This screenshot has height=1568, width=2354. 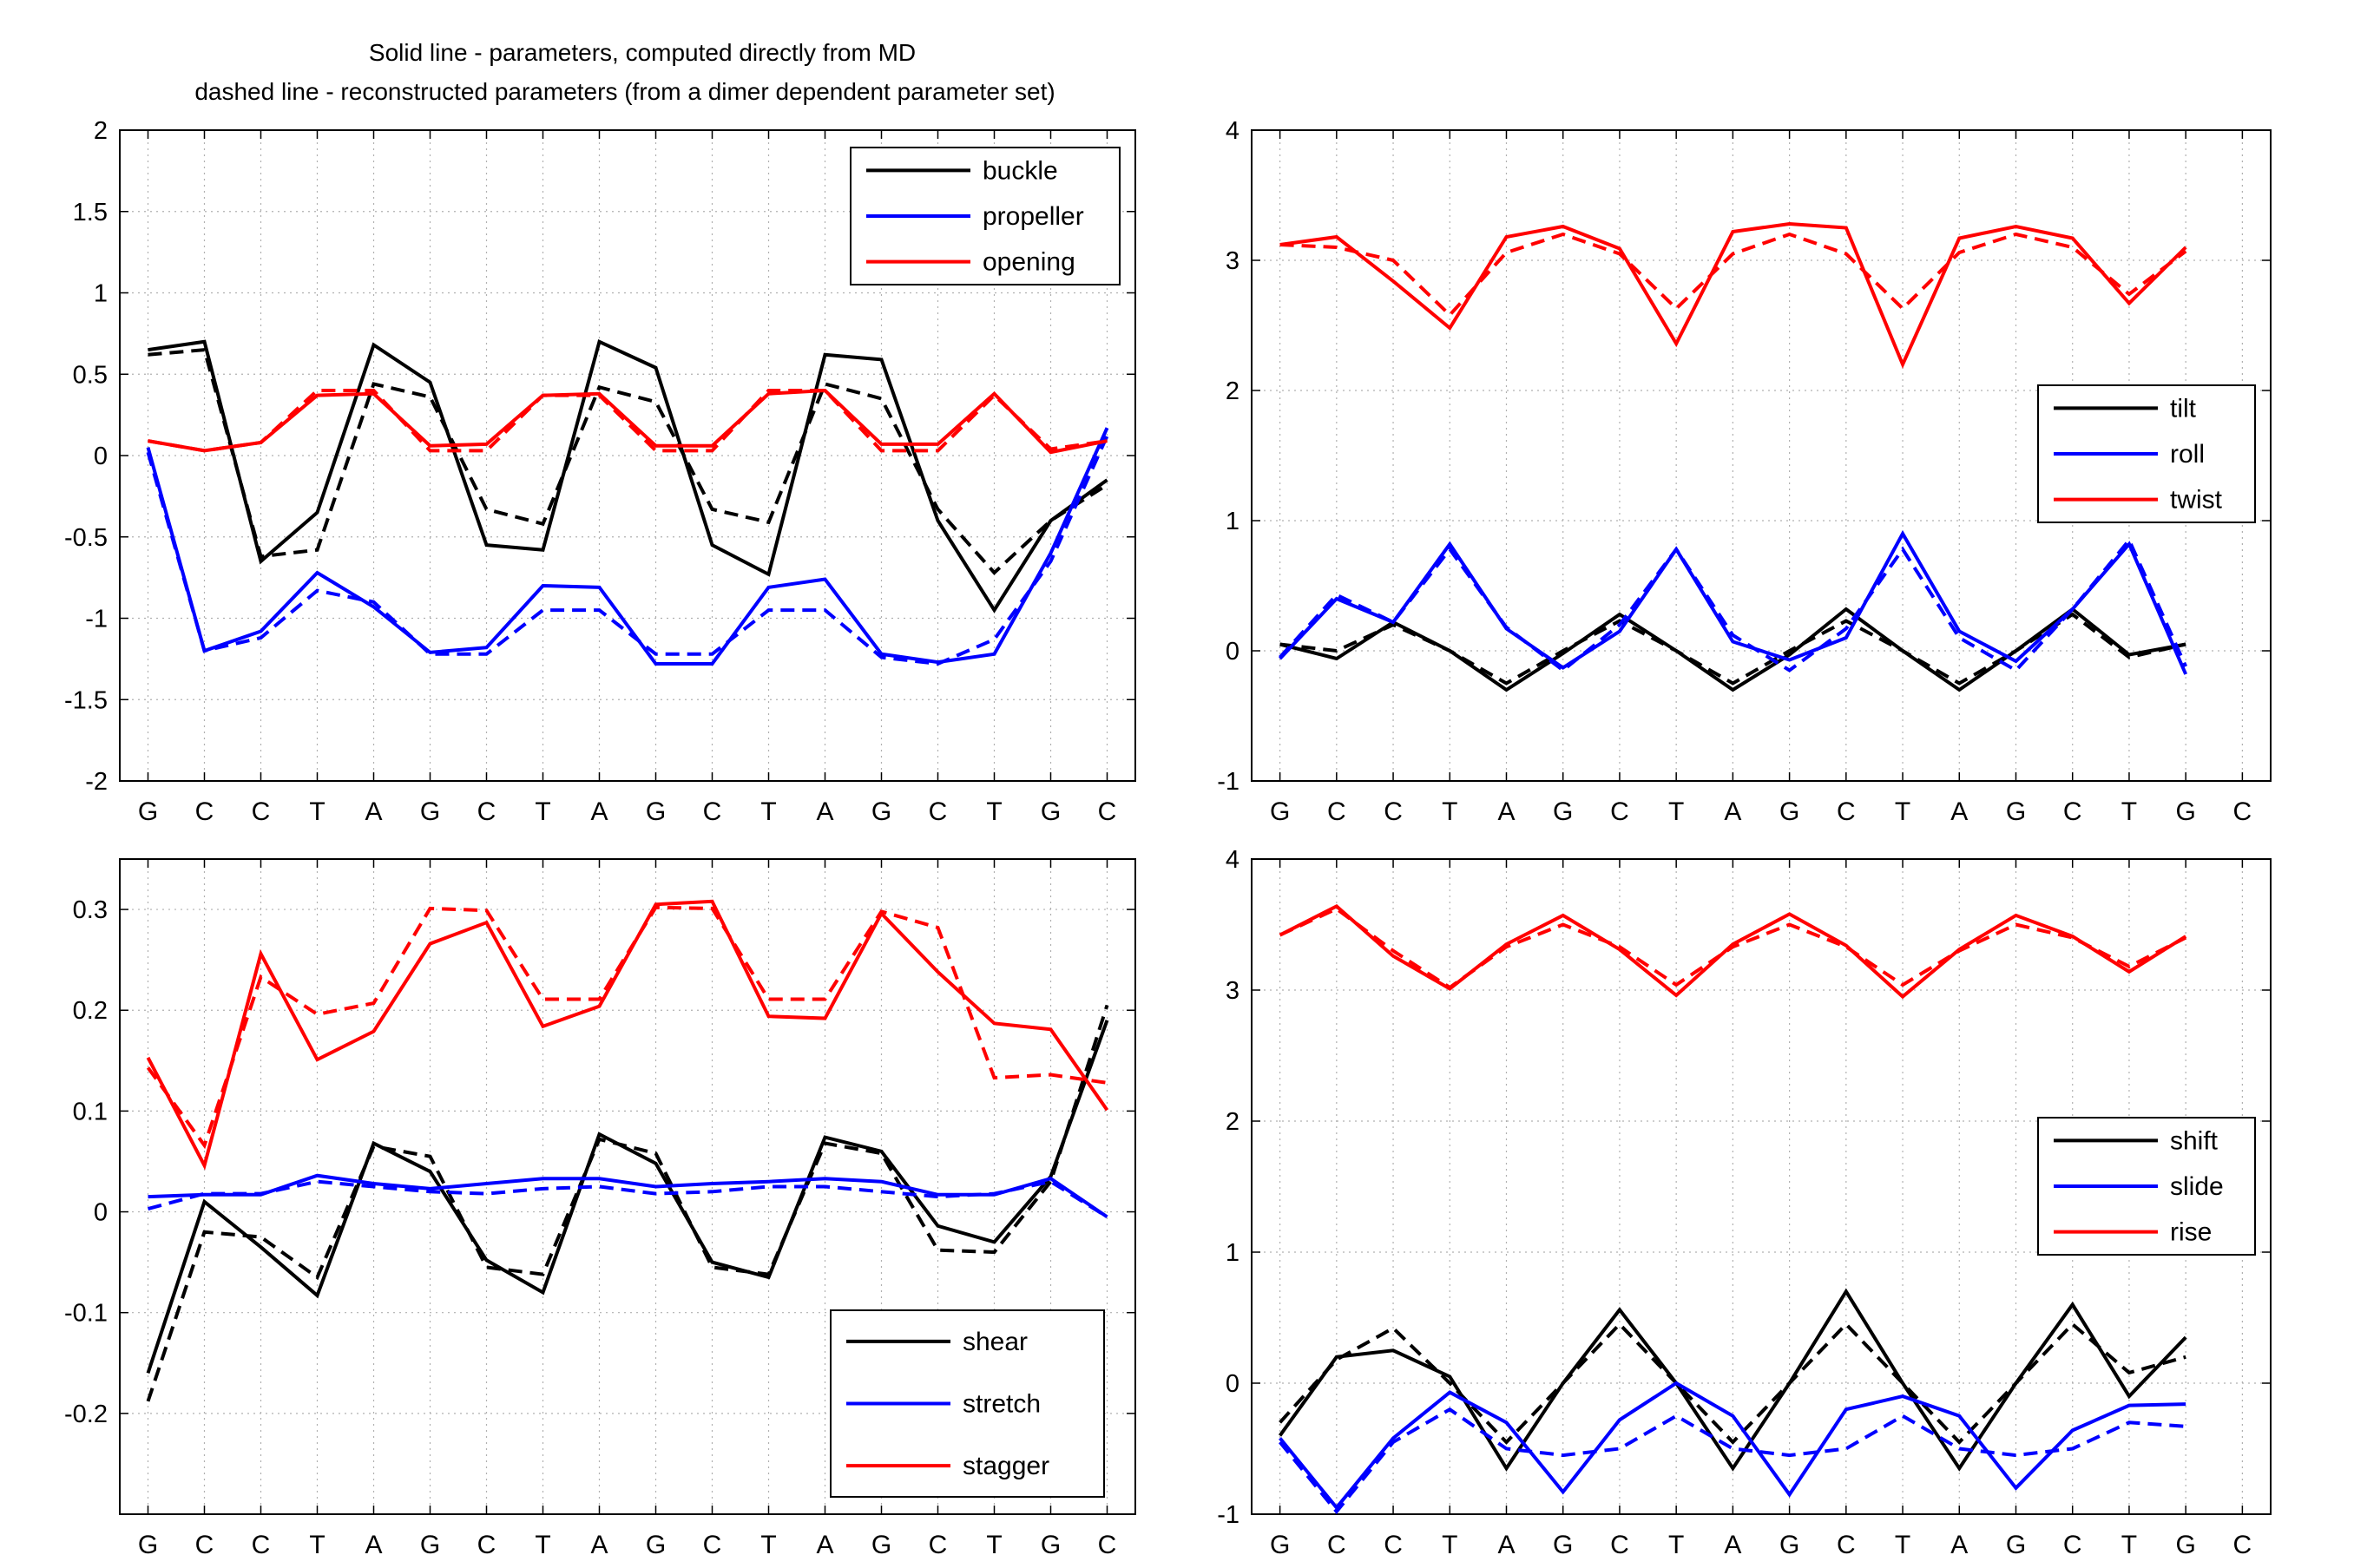 I want to click on y-tick-label: -2, so click(x=96, y=782).